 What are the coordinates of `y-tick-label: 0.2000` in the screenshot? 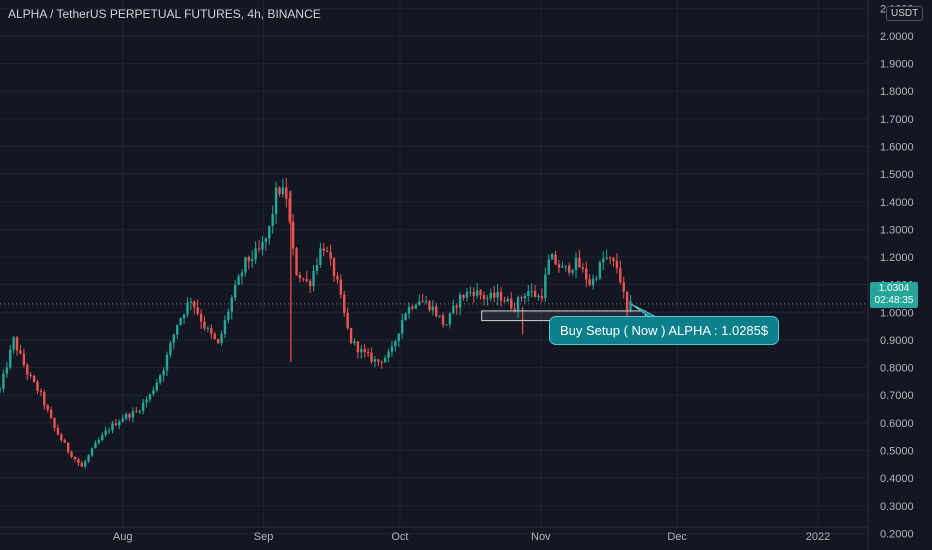 It's located at (897, 534).